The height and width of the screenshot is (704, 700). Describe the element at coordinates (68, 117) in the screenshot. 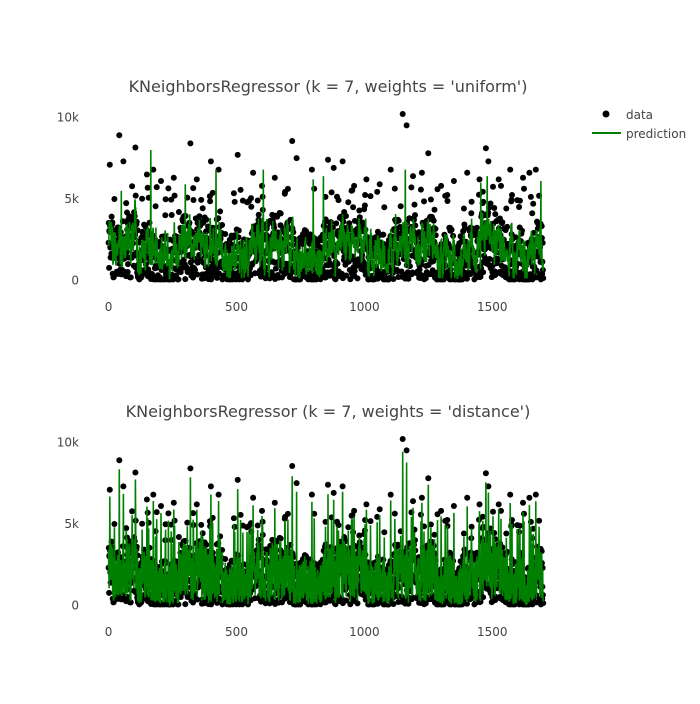

I see `y-tick-label: 10k` at that location.